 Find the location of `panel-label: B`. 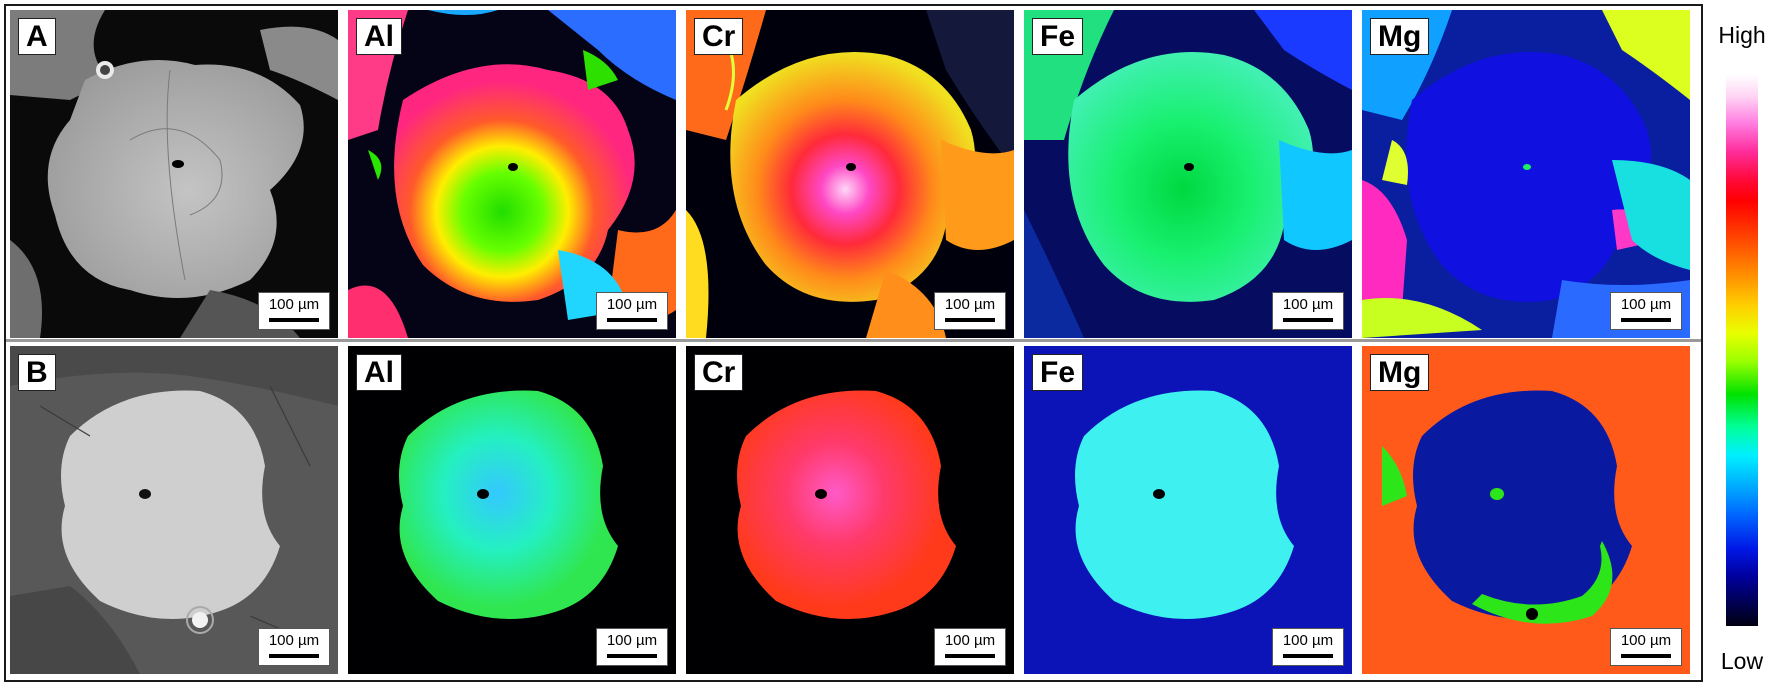

panel-label: B is located at coordinates (37, 372).